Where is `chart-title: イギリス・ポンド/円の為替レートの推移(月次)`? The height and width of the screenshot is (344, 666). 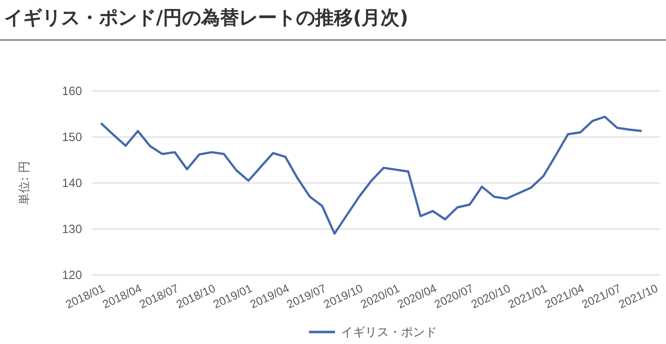 chart-title: イギリス・ポンド/円の為替レートの推移(月次) is located at coordinates (206, 18).